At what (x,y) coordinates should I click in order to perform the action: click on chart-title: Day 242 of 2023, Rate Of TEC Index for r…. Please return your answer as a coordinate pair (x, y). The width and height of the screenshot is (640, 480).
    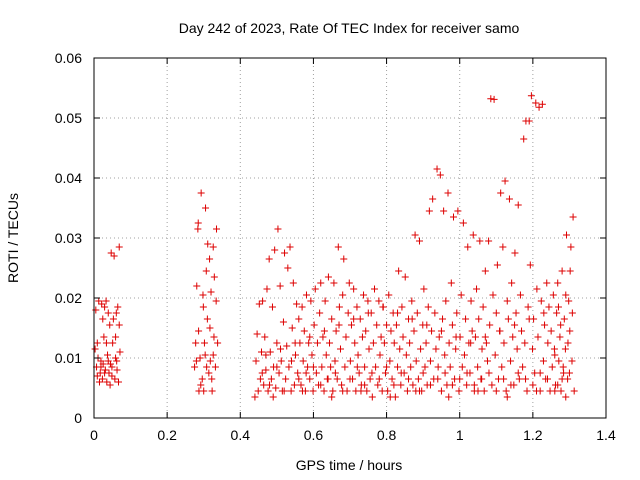
    Looking at the image, I should click on (349, 28).